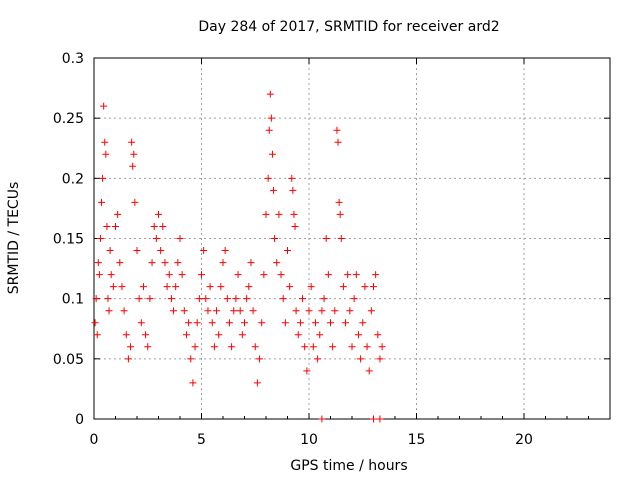 This screenshot has width=640, height=480. What do you see at coordinates (94, 440) in the screenshot?
I see `x-tick-label: 0` at bounding box center [94, 440].